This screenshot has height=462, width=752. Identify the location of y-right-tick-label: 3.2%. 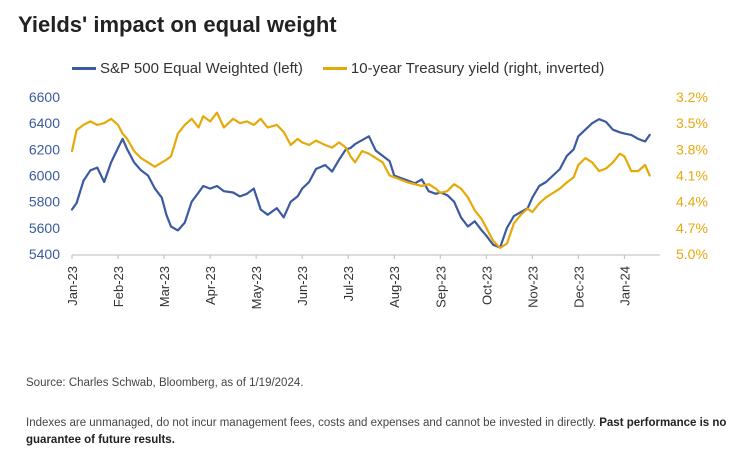
(692, 97).